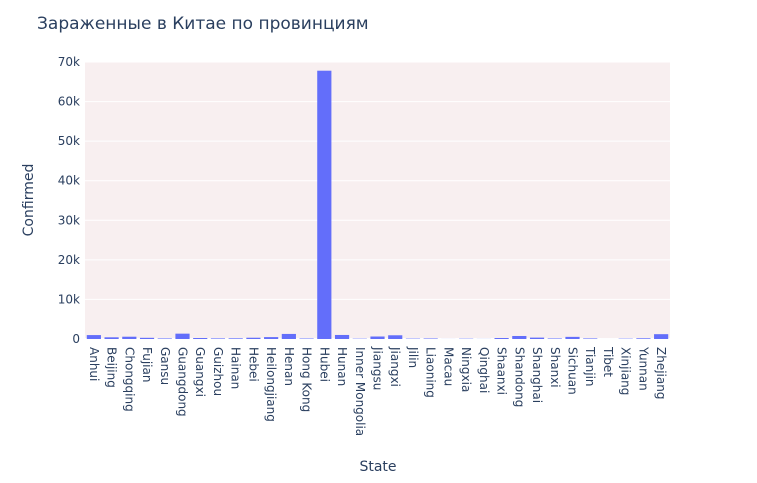 This screenshot has width=757, height=483. I want to click on x-tick-label: Guizhou, so click(218, 371).